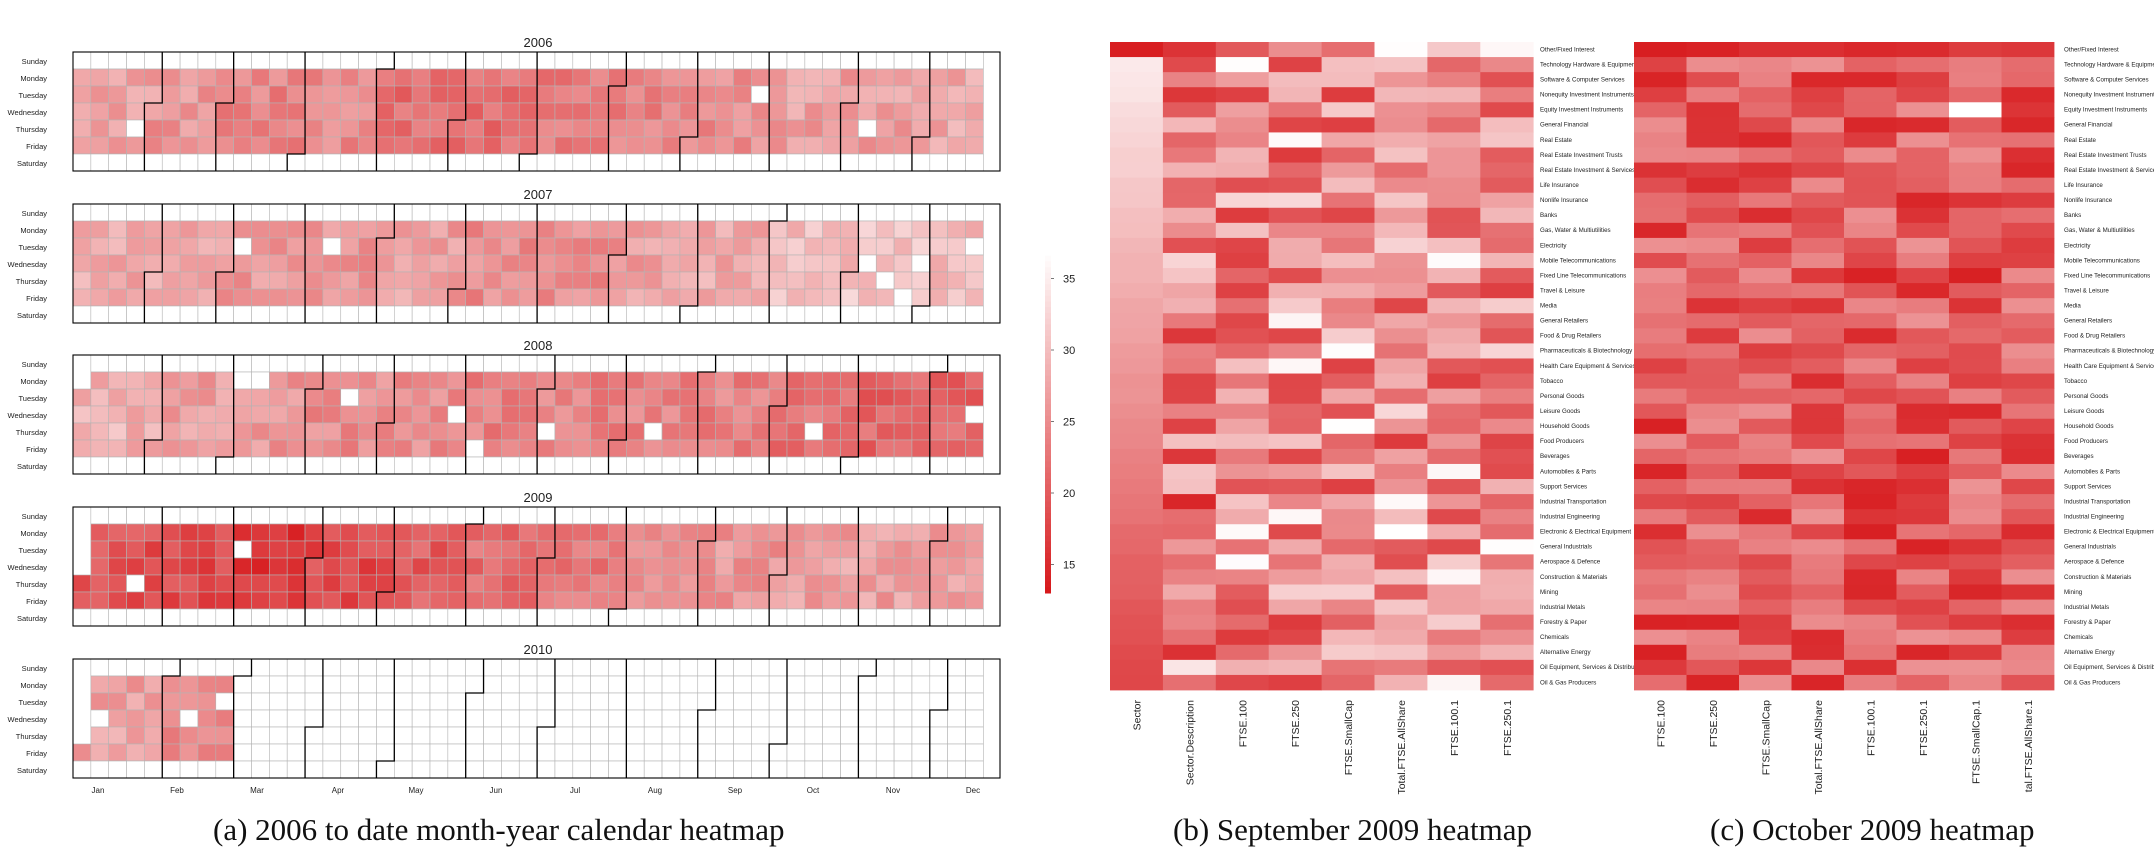  I want to click on row-label: Real Estate, so click(2080, 140).